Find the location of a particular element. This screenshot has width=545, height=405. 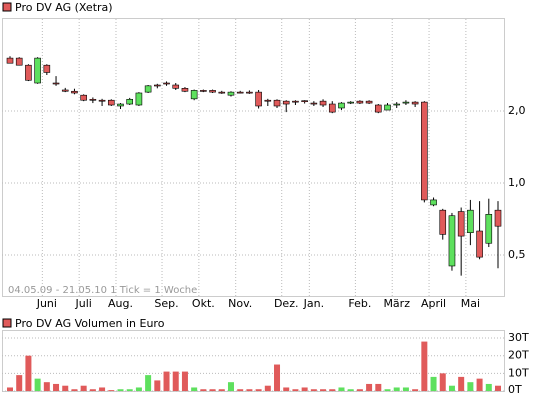

x-tick-label: Jan. is located at coordinates (313, 303).